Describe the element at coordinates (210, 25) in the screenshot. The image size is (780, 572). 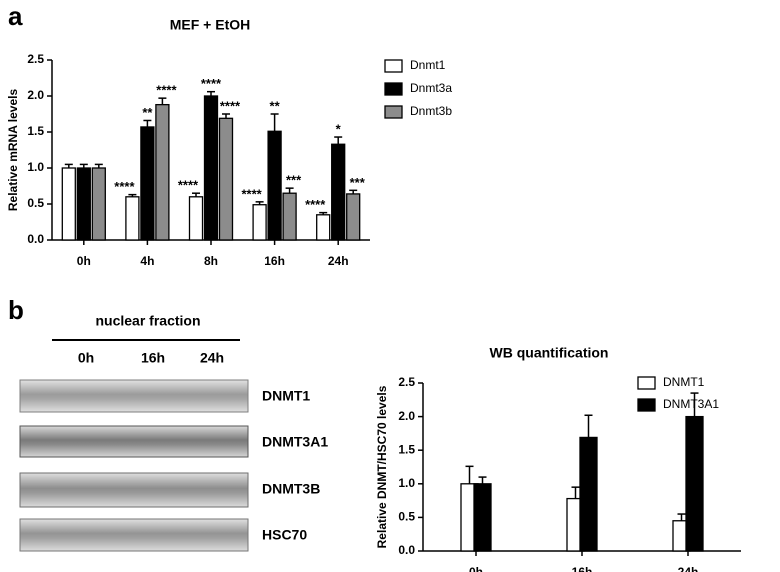
I see `chart-title: MEF + EtOH` at that location.